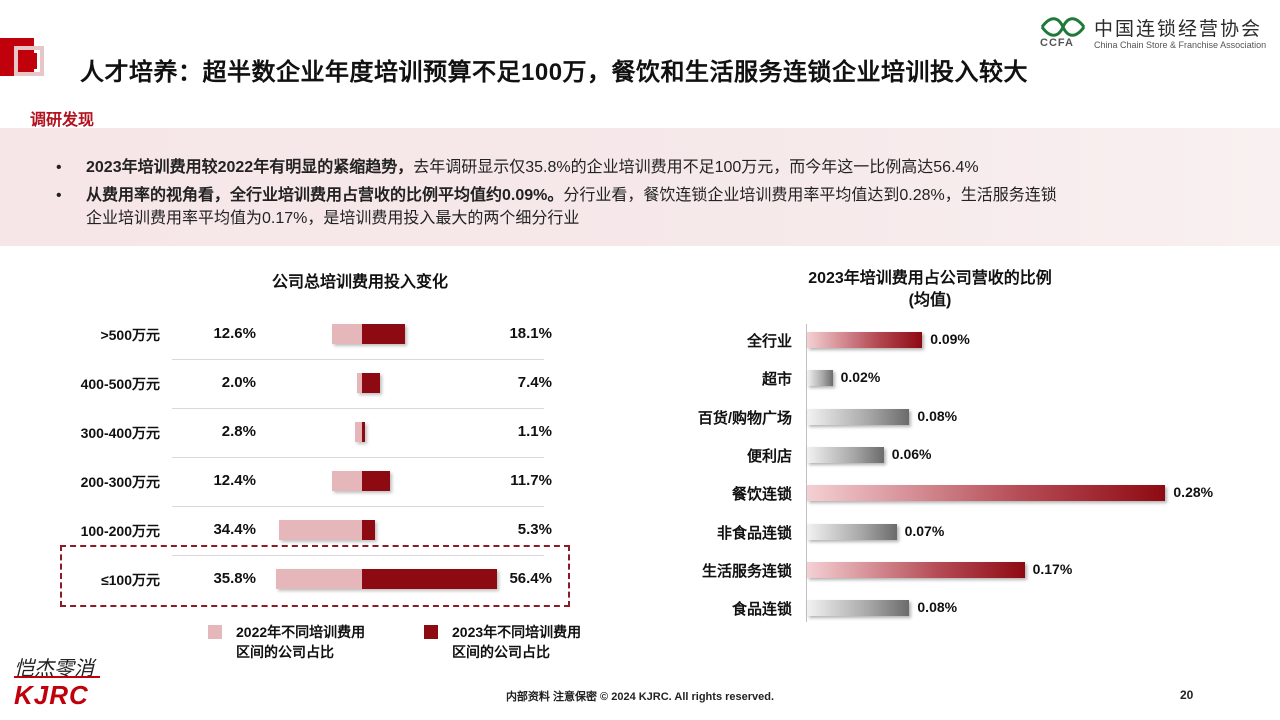 Image resolution: width=1280 pixels, height=720 pixels. Describe the element at coordinates (301, 632) in the screenshot. I see `legend-2022-line1: 2022年不同培训费用` at that location.